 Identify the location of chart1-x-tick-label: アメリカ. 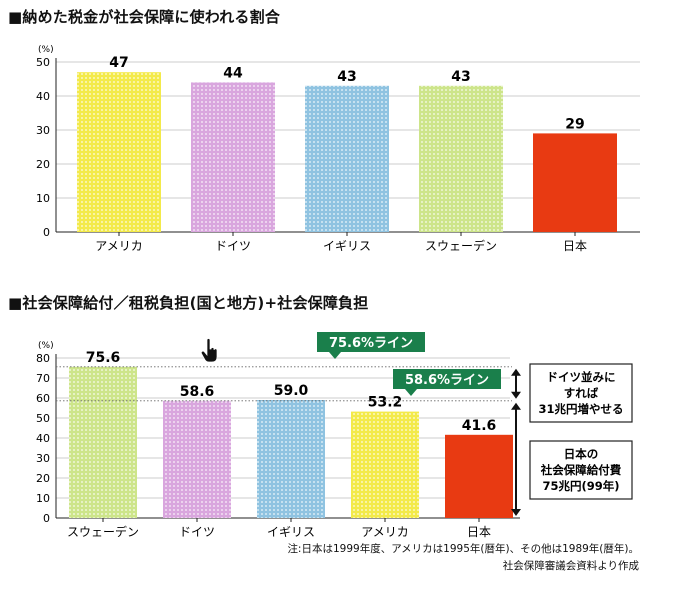
(118, 246).